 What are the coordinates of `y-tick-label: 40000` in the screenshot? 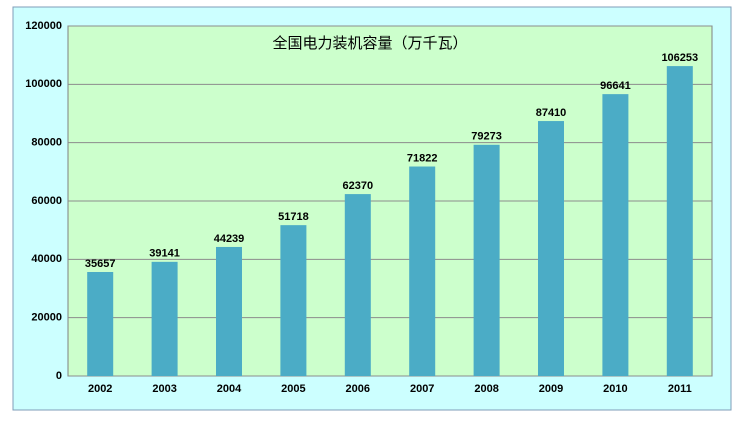 It's located at (46, 259).